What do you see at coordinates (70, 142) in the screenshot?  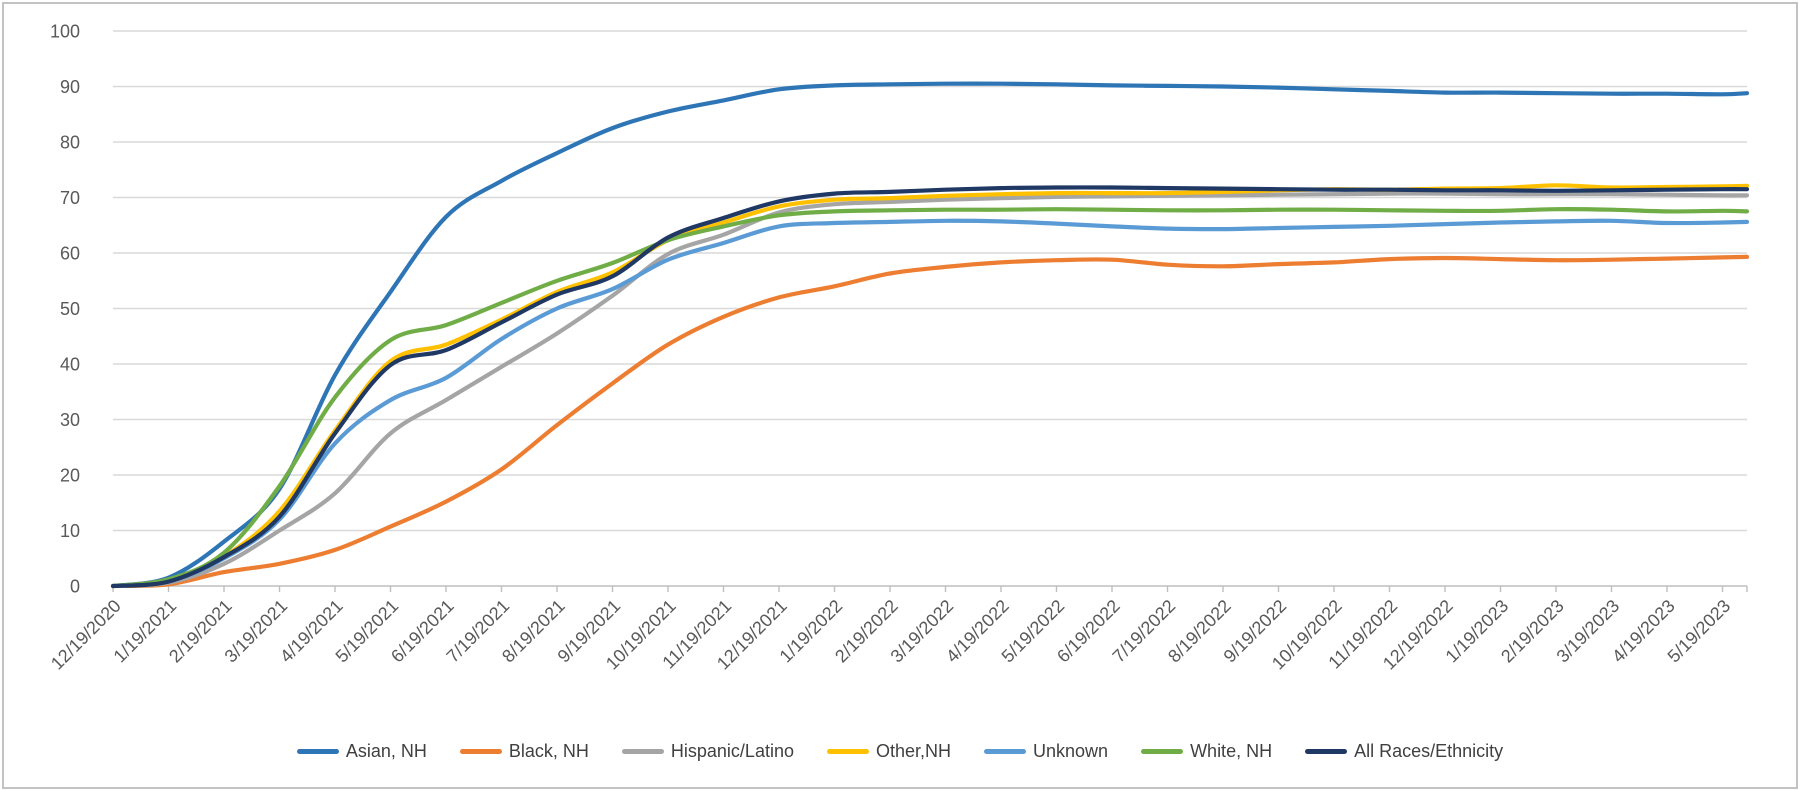 I see `y-axis-tick-label: 80` at bounding box center [70, 142].